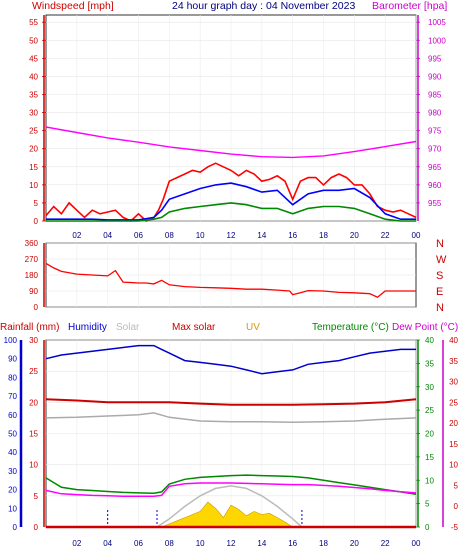 This screenshot has height=554, width=460. Describe the element at coordinates (453, 382) in the screenshot. I see `dewpoint-tick-label: 30` at that location.